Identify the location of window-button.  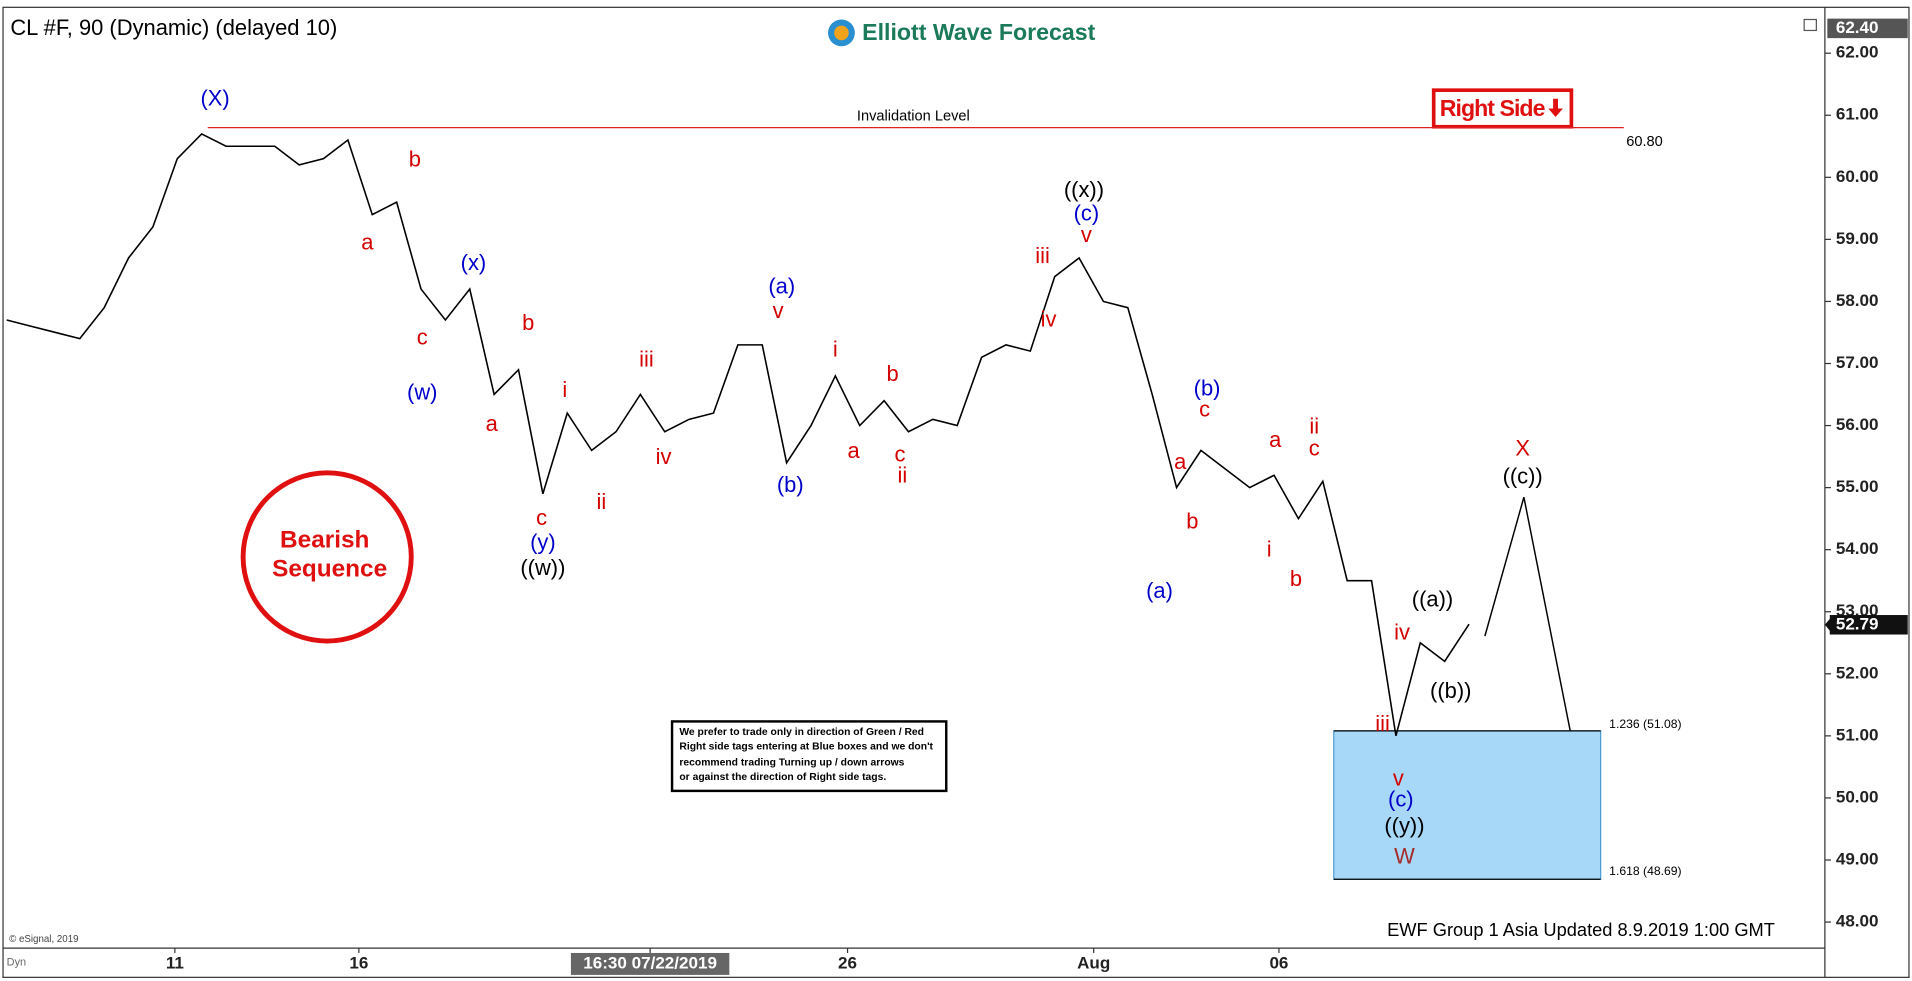
(1810, 25).